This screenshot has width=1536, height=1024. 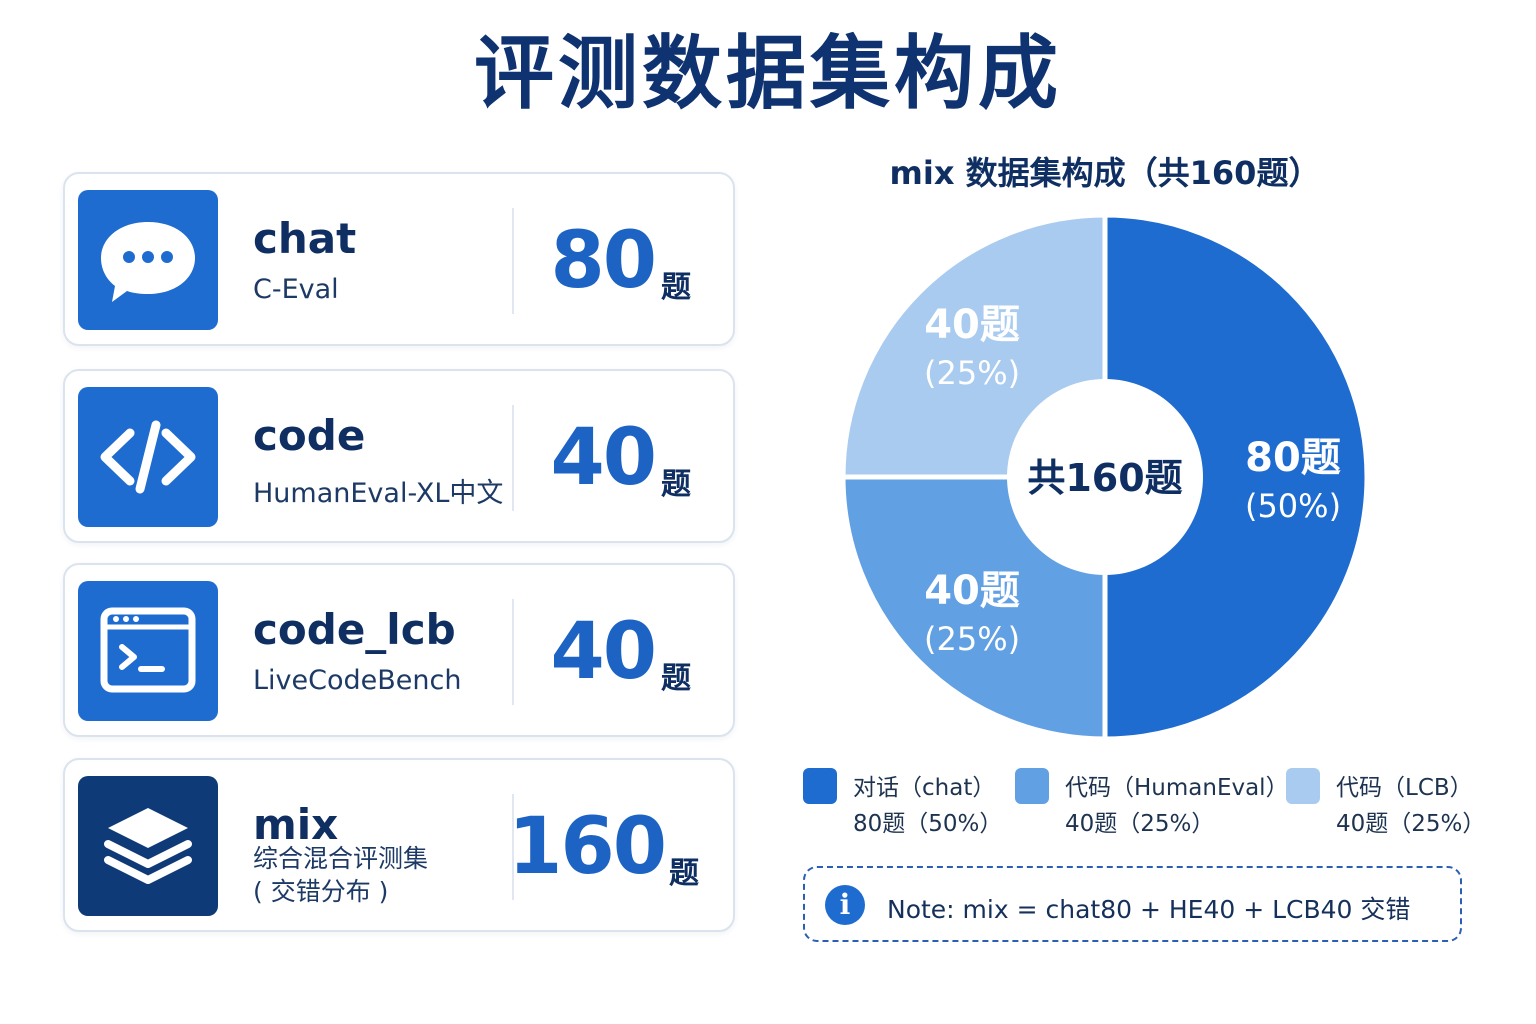 I want to click on layers-stack-icon, so click(x=148, y=846).